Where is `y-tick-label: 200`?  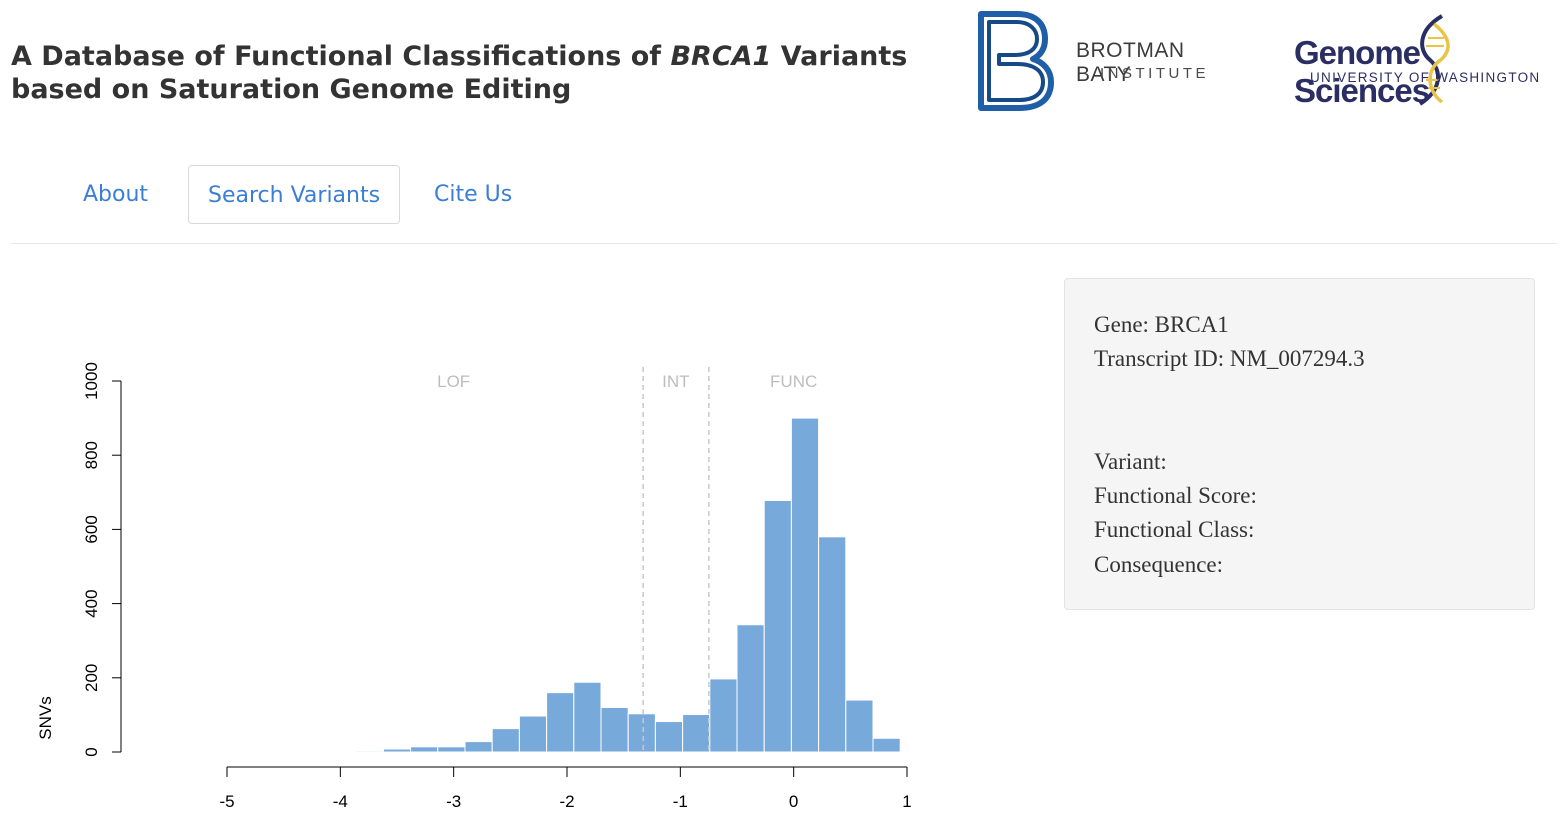
y-tick-label: 200 is located at coordinates (91, 678).